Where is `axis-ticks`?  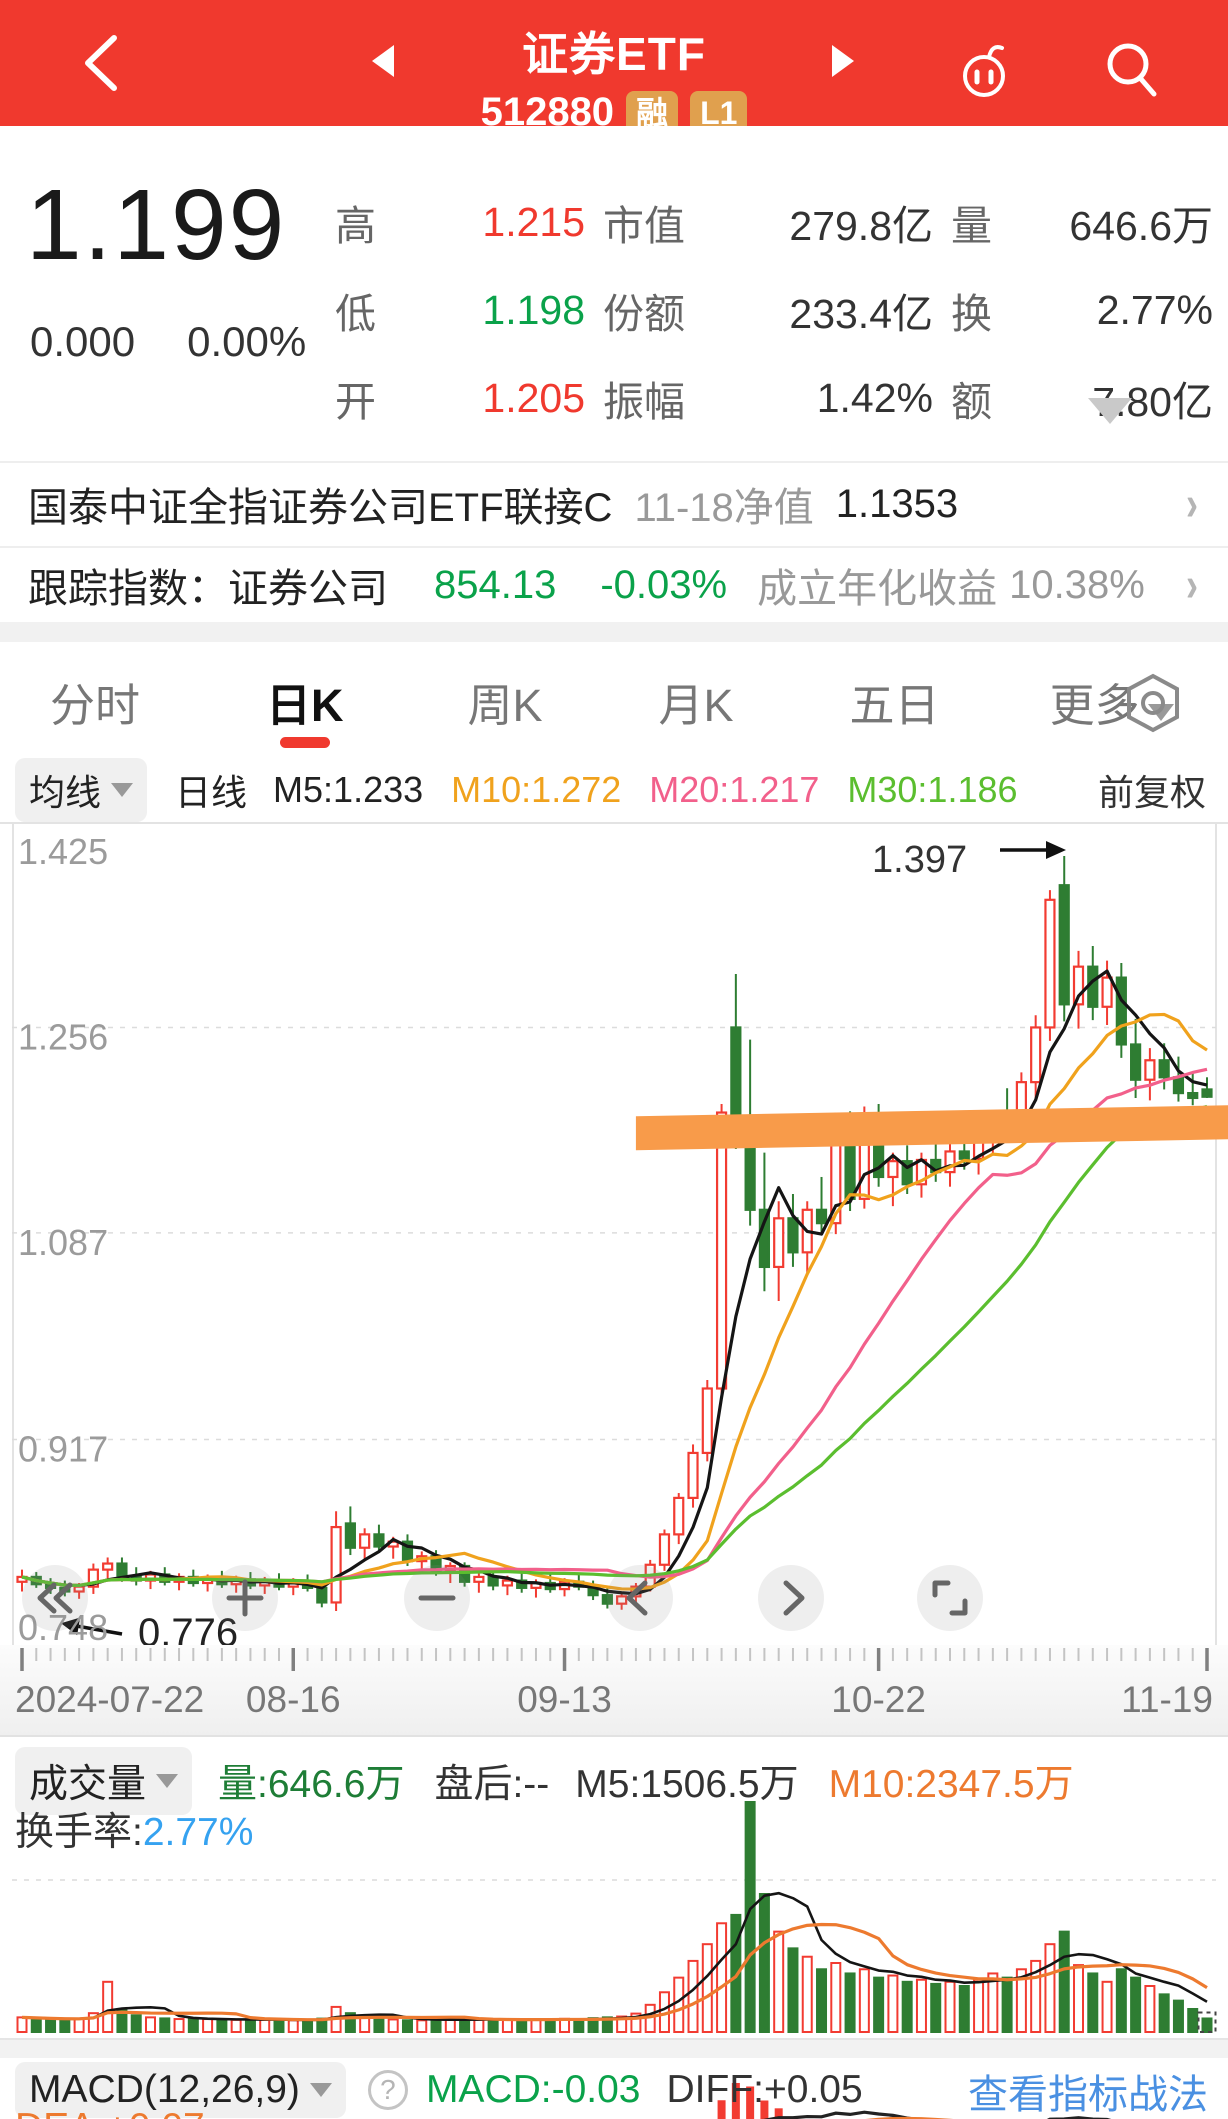 axis-ticks is located at coordinates (614, 1659).